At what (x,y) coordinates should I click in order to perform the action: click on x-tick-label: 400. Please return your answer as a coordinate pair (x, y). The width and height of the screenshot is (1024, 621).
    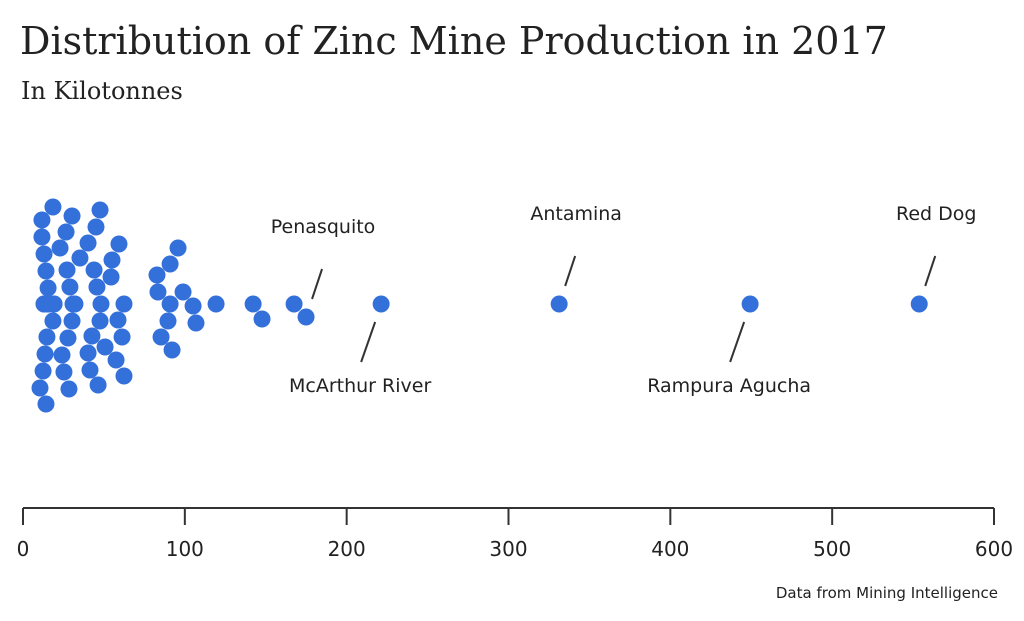
    Looking at the image, I should click on (670, 549).